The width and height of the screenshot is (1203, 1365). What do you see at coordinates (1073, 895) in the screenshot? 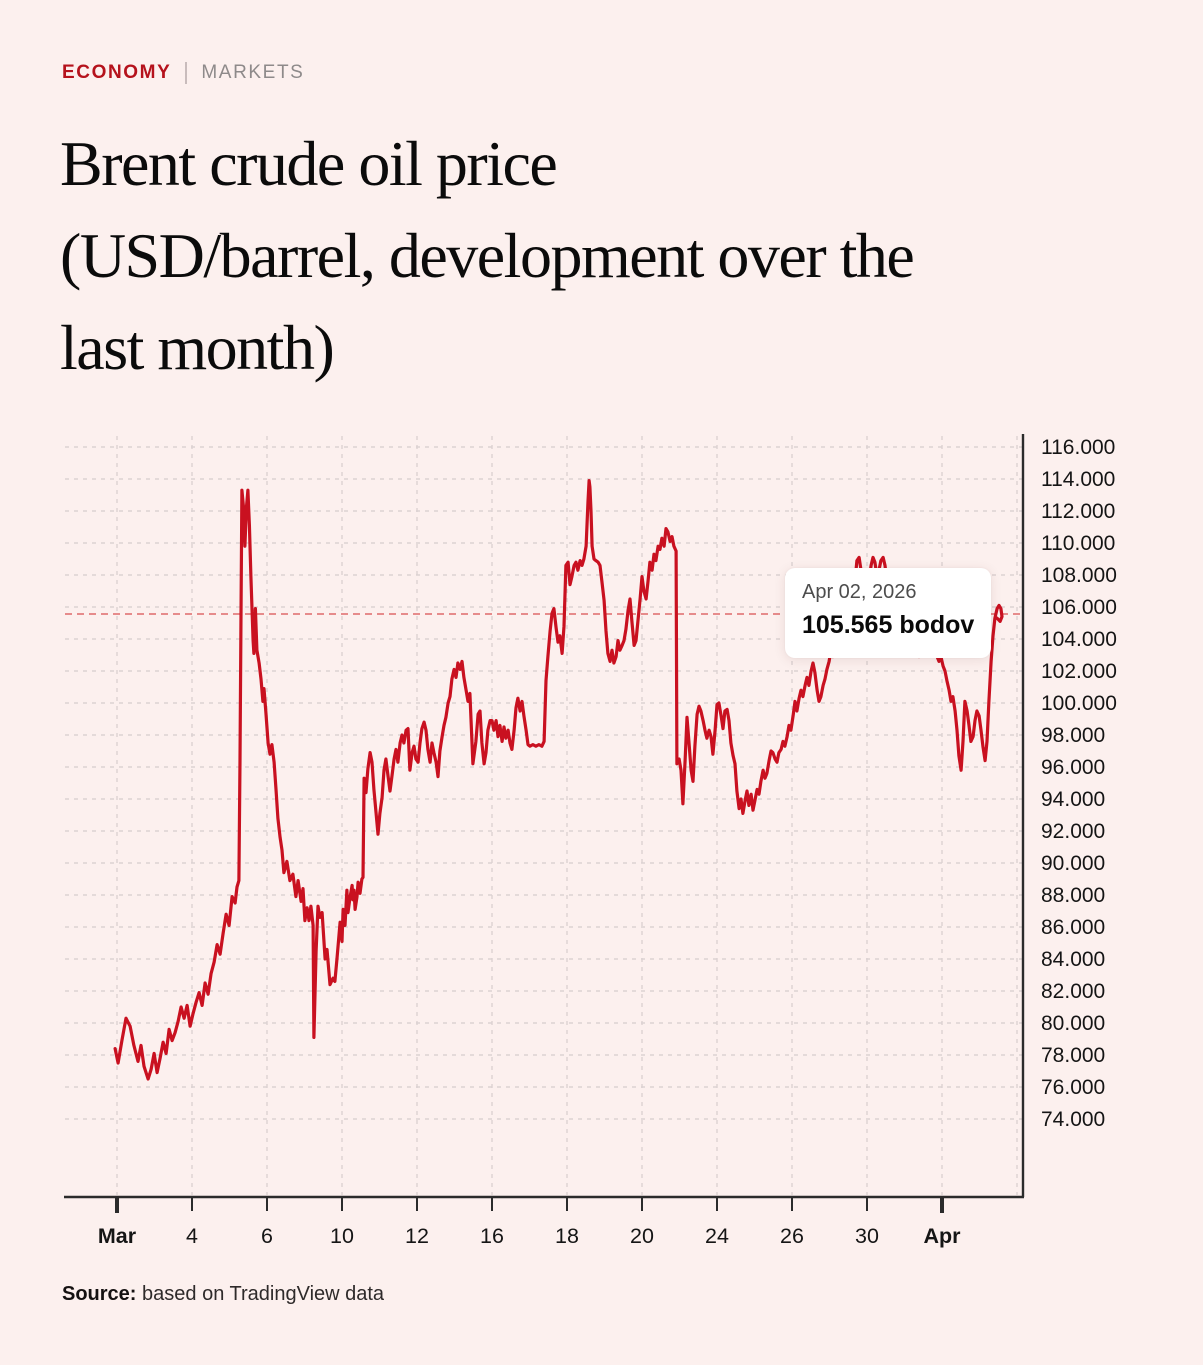
I see `svg-text: 88.000` at bounding box center [1073, 895].